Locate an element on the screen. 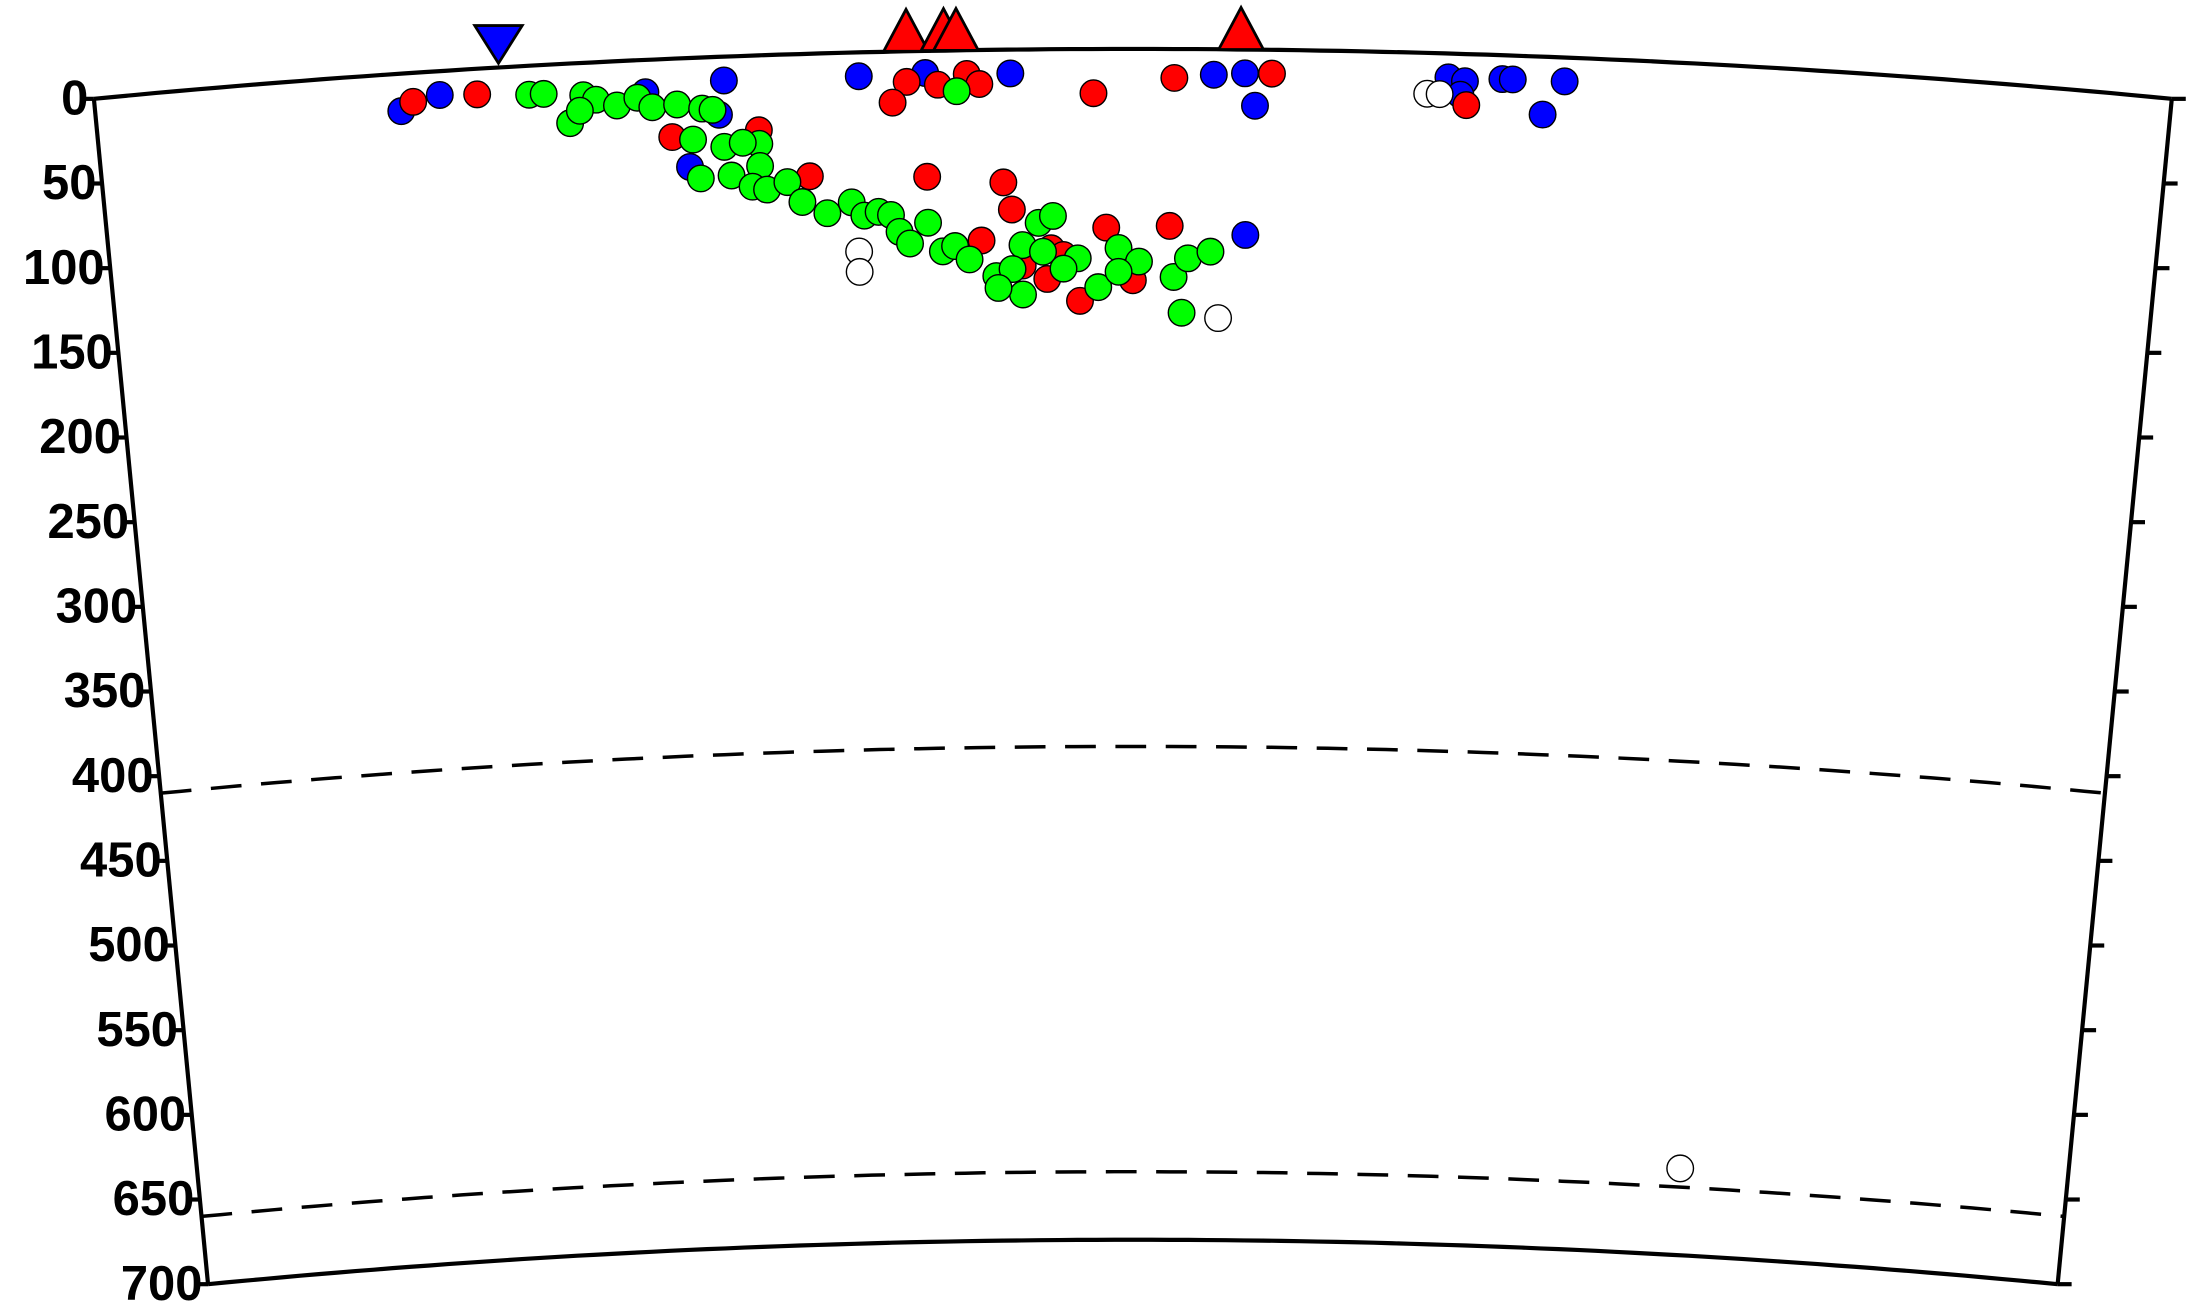 Image resolution: width=2193 pixels, height=1307 pixels. trench is located at coordinates (498, 45).